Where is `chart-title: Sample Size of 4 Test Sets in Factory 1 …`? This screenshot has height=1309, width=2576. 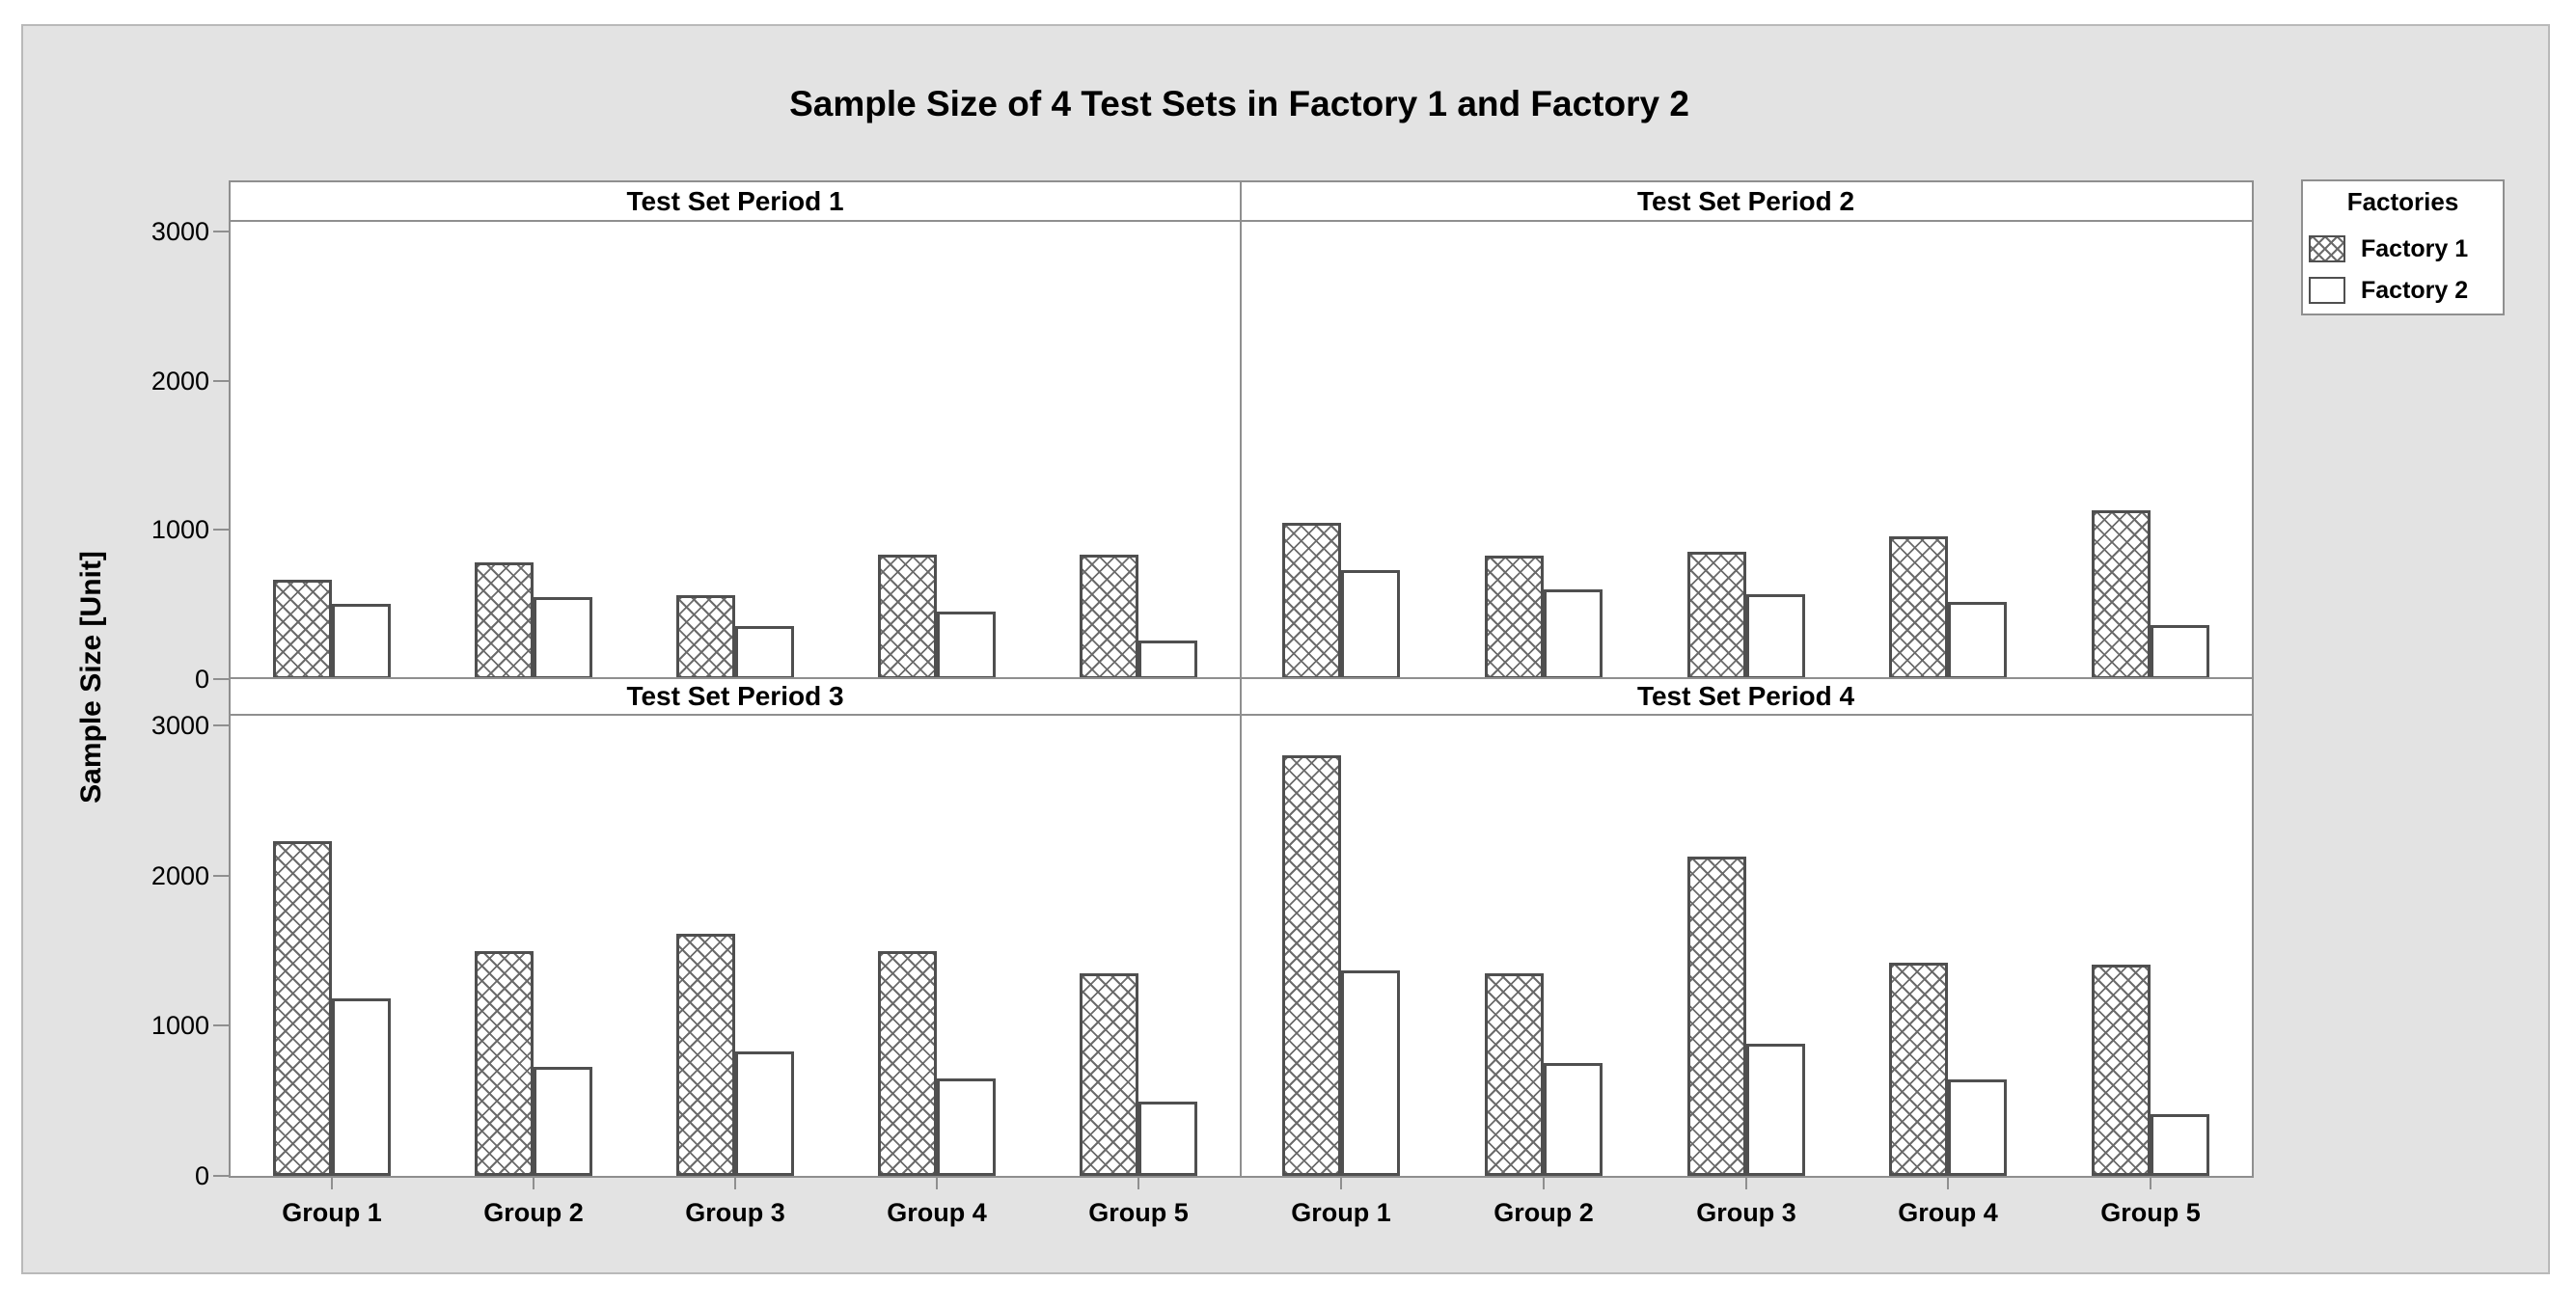 chart-title: Sample Size of 4 Test Sets in Factory 1 … is located at coordinates (1239, 103).